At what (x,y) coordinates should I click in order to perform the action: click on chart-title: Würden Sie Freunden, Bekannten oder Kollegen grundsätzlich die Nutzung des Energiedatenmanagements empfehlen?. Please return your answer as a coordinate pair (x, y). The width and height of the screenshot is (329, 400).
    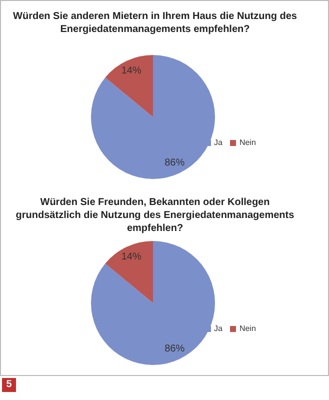
    Looking at the image, I should click on (155, 215).